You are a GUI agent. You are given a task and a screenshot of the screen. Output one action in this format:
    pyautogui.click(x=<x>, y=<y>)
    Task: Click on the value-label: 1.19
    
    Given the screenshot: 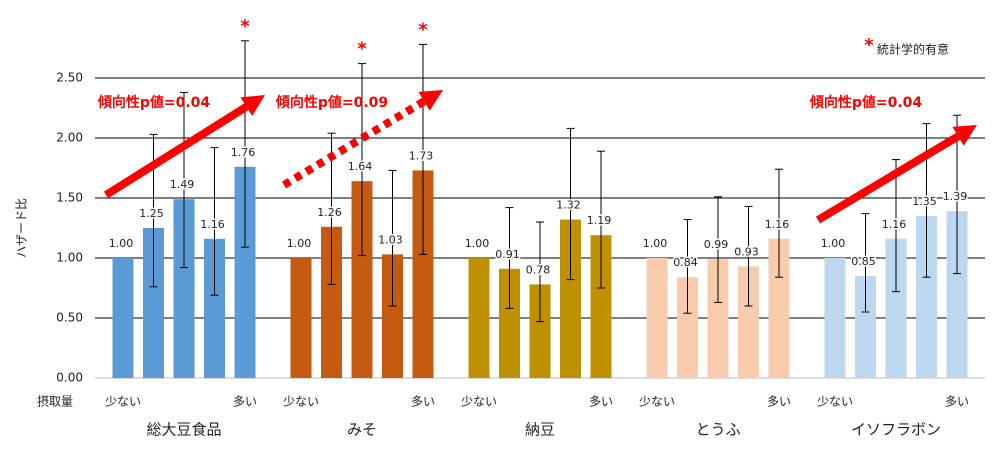 What is the action you would take?
    pyautogui.click(x=599, y=220)
    